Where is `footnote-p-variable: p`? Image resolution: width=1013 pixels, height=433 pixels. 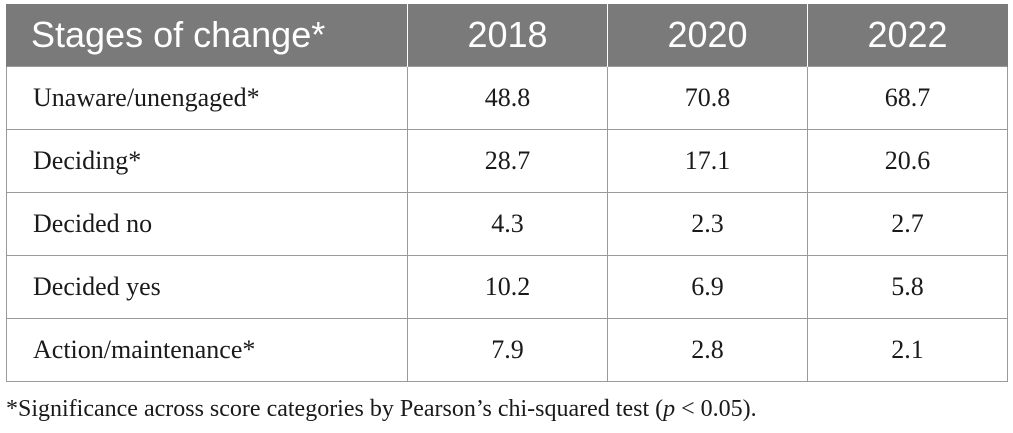
footnote-p-variable: p is located at coordinates (669, 409).